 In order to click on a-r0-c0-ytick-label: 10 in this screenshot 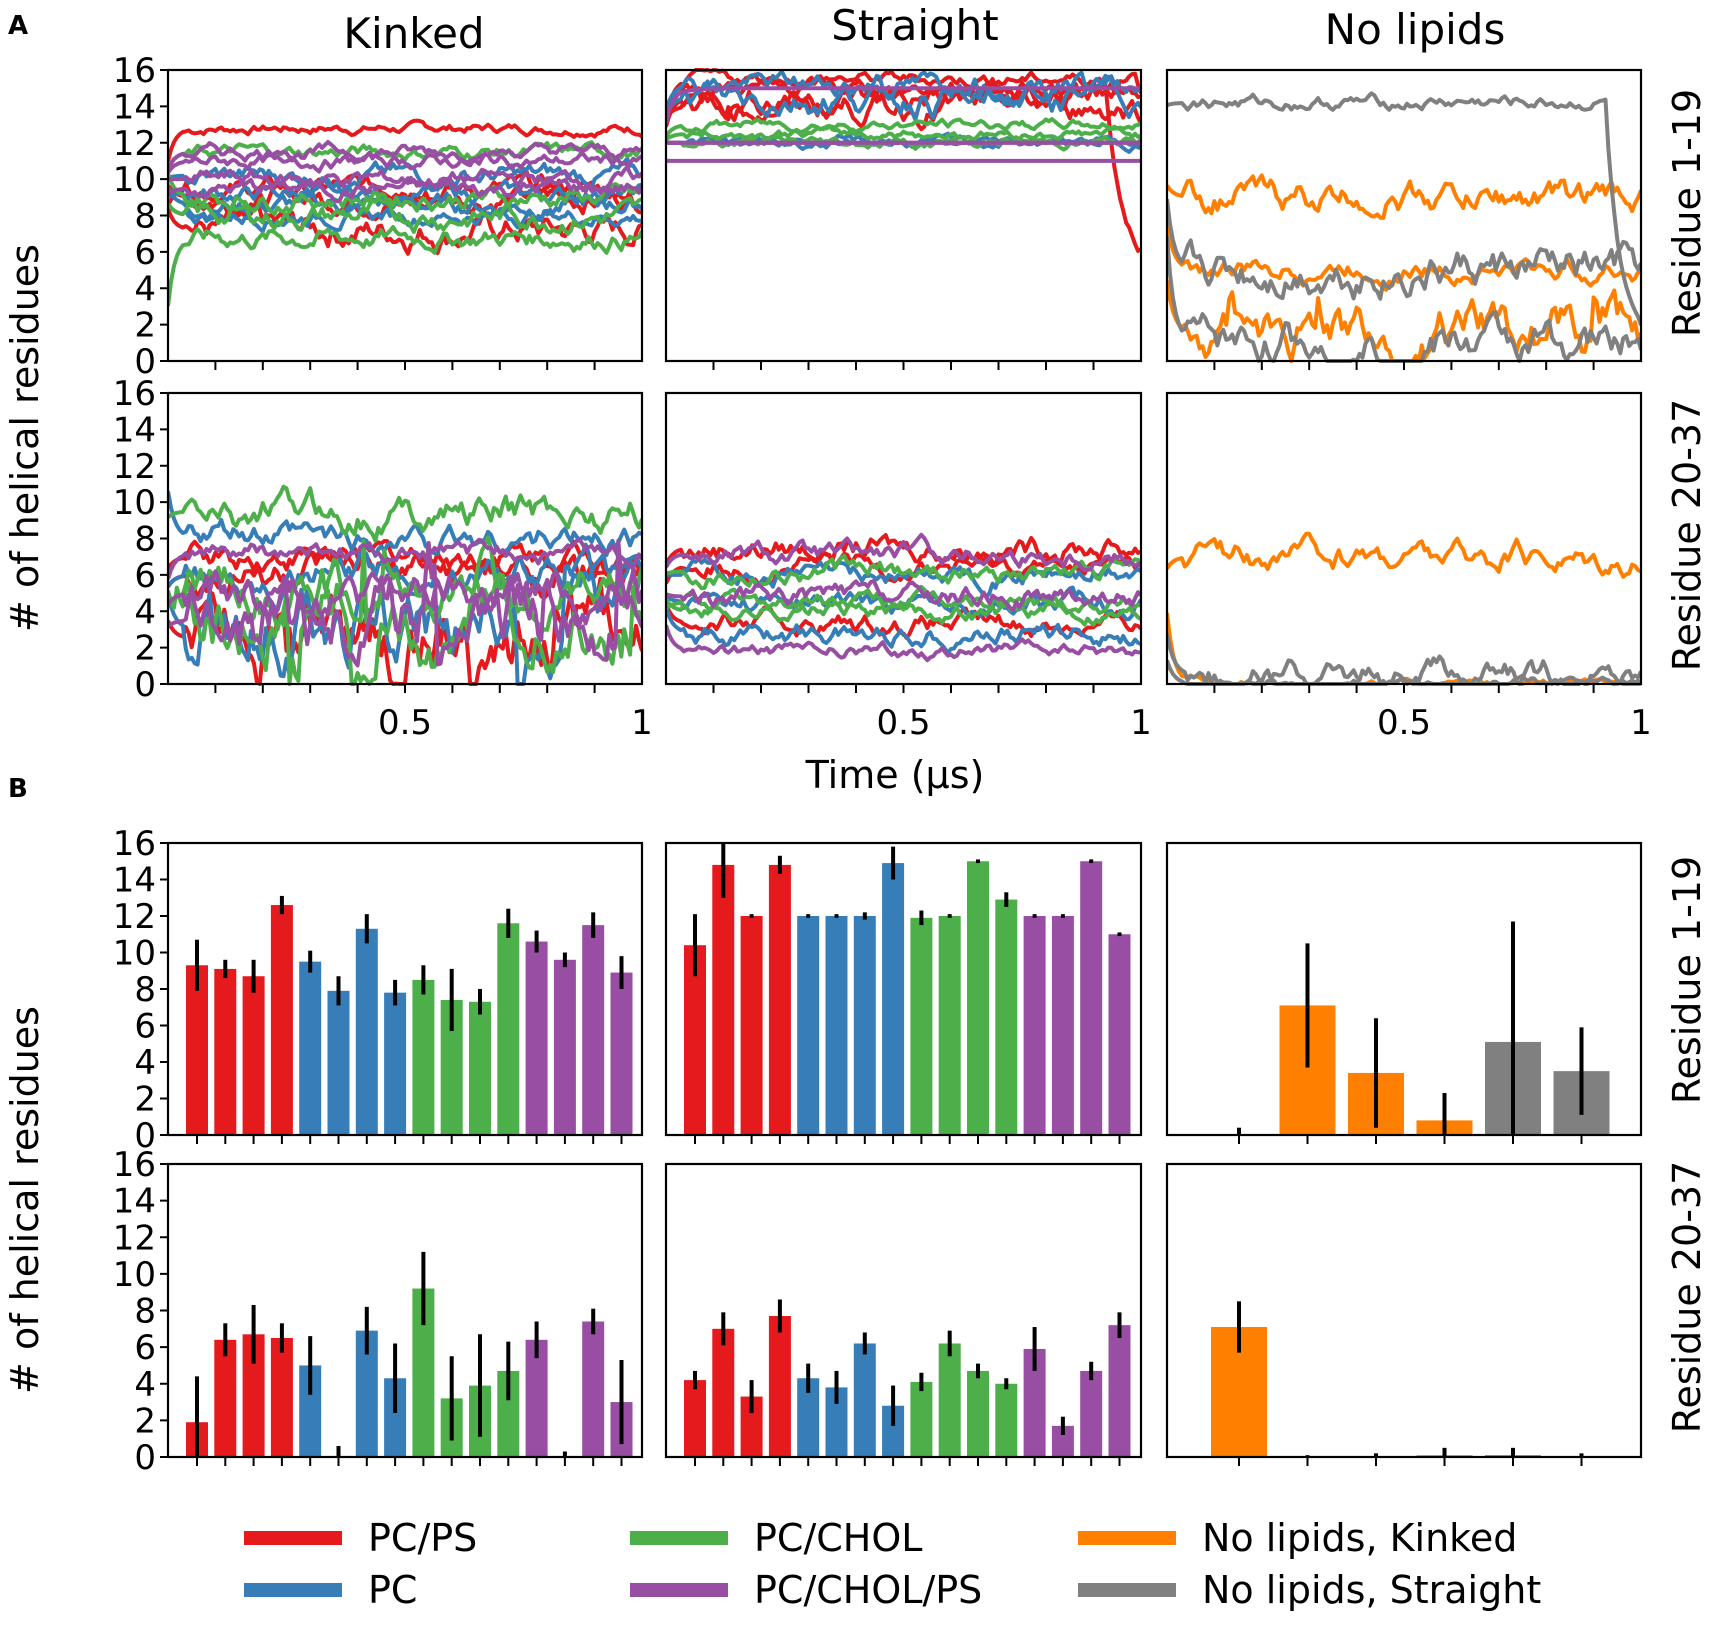, I will do `click(134, 180)`.